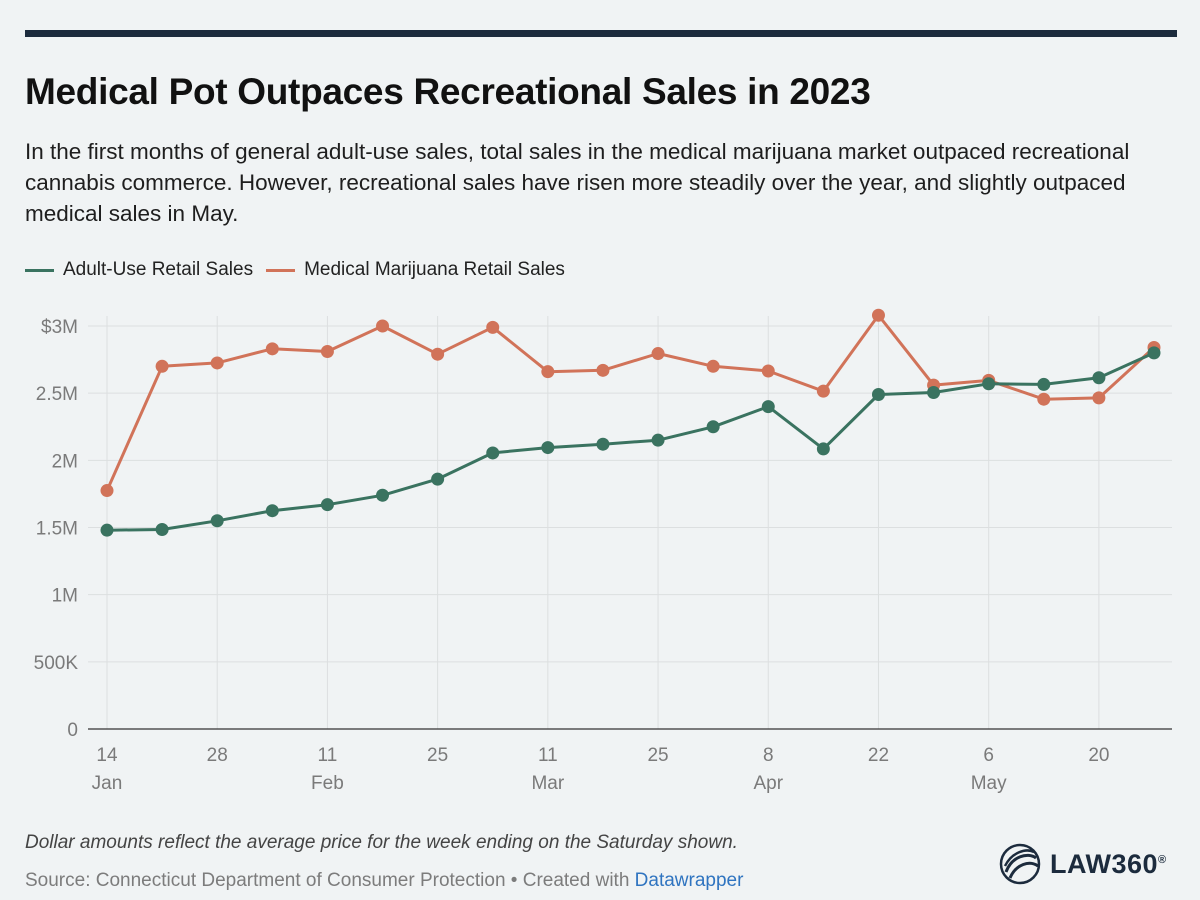  Describe the element at coordinates (989, 783) in the screenshot. I see `x-tick-month-label: May` at that location.